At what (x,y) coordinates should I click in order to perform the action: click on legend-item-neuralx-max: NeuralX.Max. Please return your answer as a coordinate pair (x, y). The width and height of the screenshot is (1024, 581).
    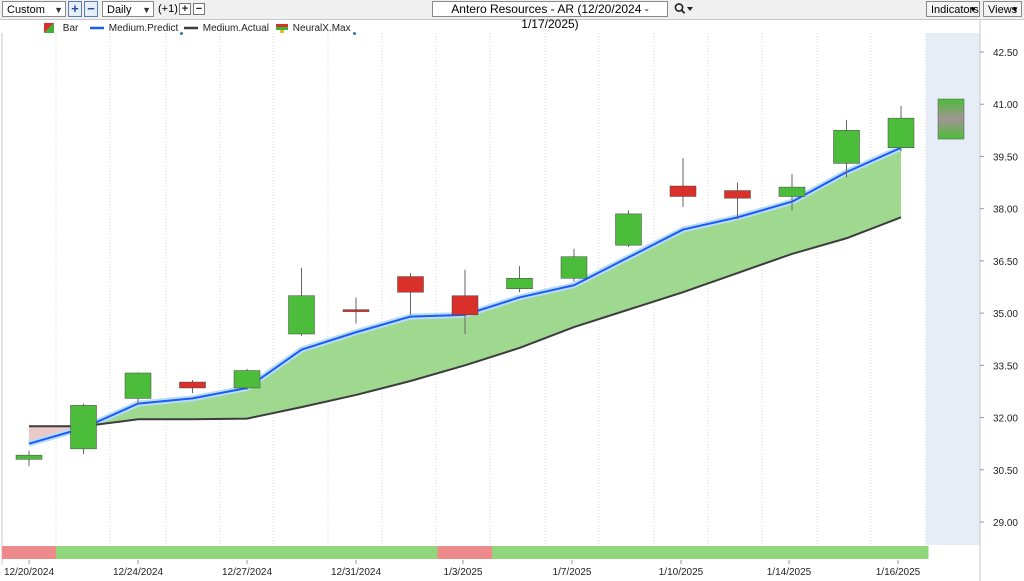
    Looking at the image, I should click on (316, 29).